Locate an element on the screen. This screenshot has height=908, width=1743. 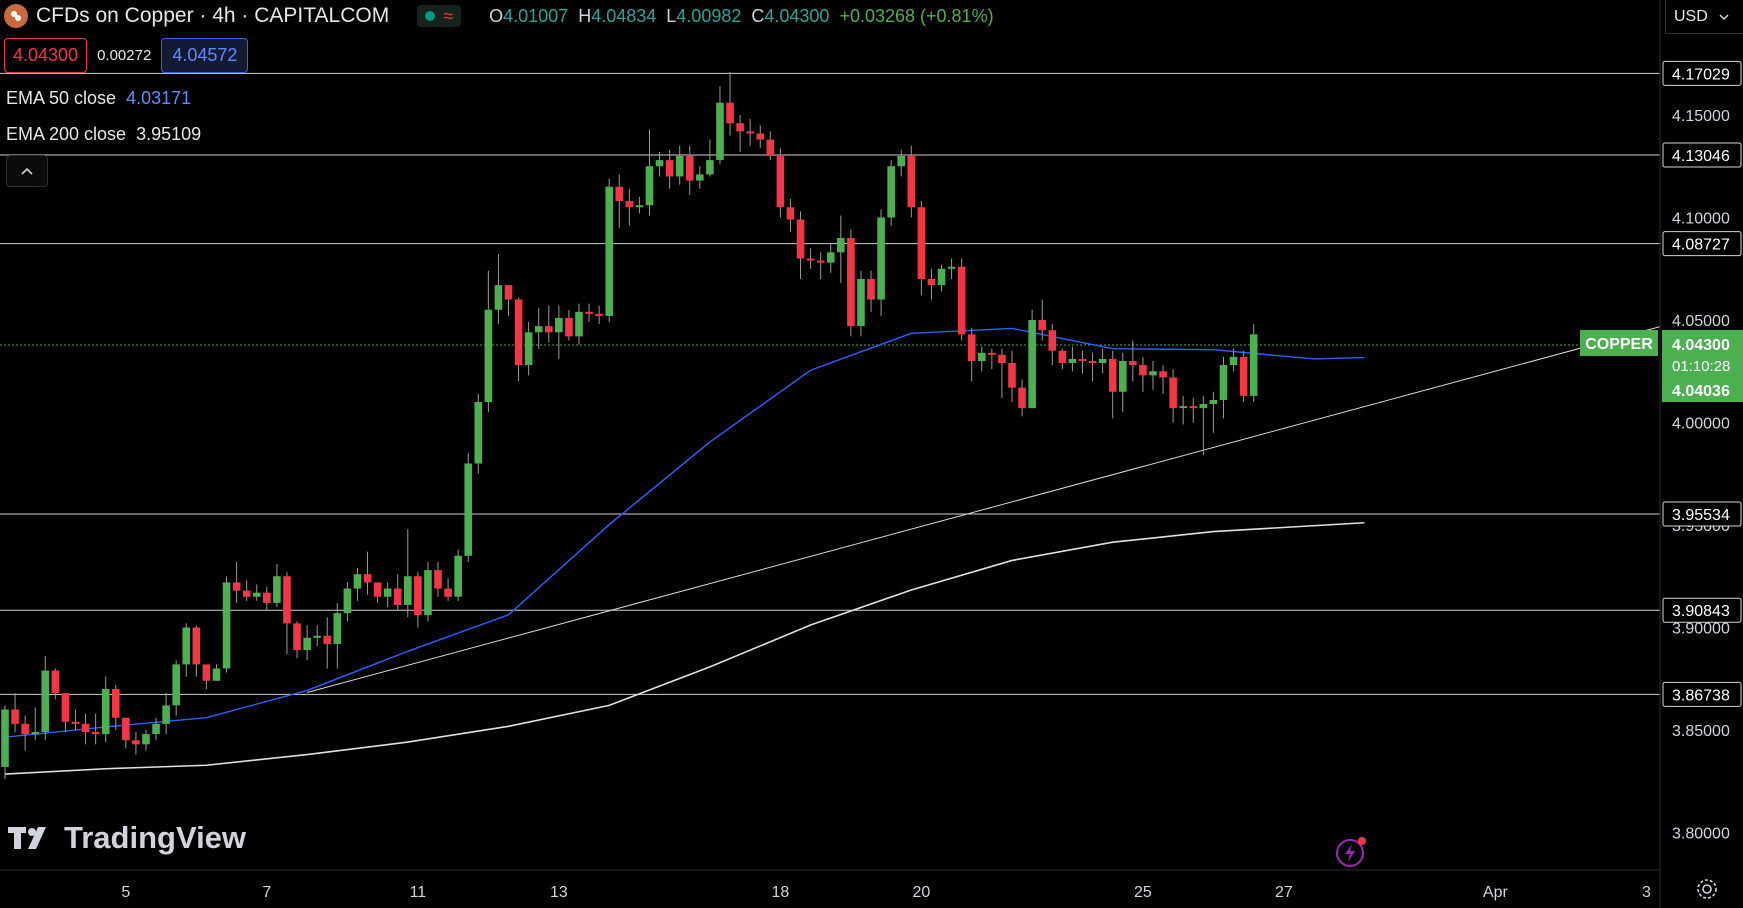
buy-button: 4.04572 is located at coordinates (205, 55).